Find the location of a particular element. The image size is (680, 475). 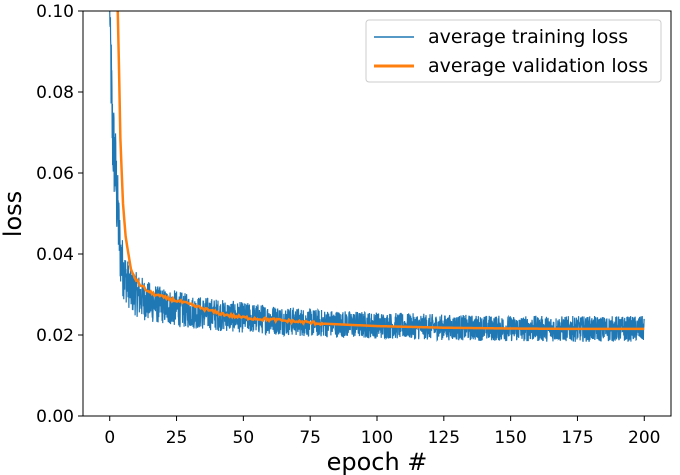

x-tick-label: 200 is located at coordinates (644, 438).